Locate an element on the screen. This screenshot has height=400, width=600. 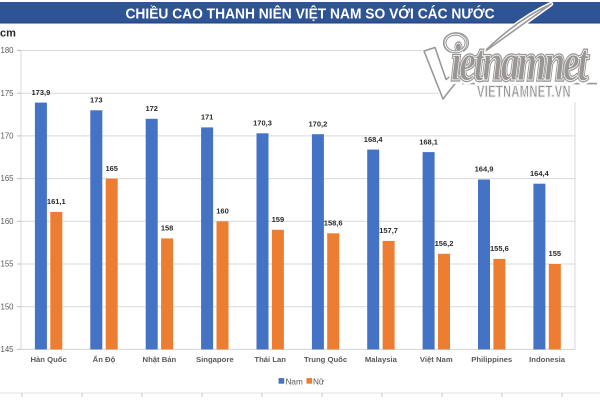
svg-text: 173,9 is located at coordinates (41, 92).